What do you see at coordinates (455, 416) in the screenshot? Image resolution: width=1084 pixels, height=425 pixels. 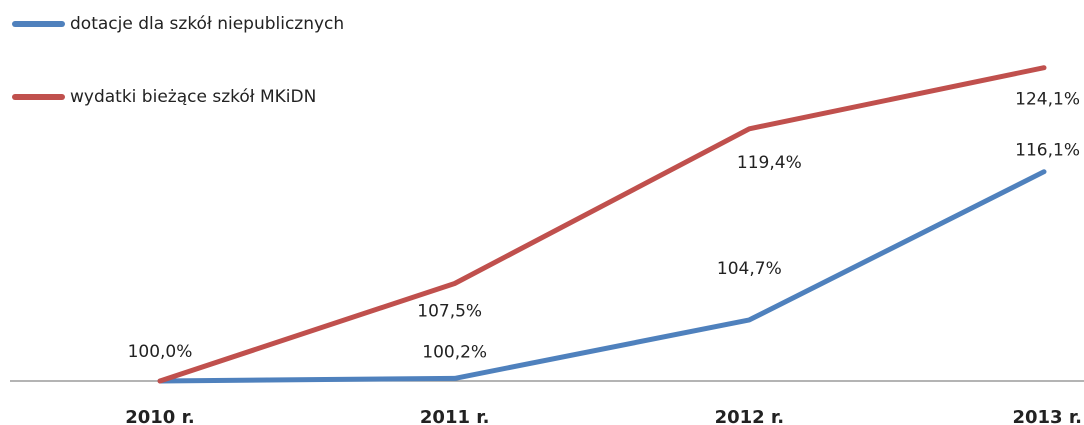 I see `x-tick-label: 2011 r.` at bounding box center [455, 416].